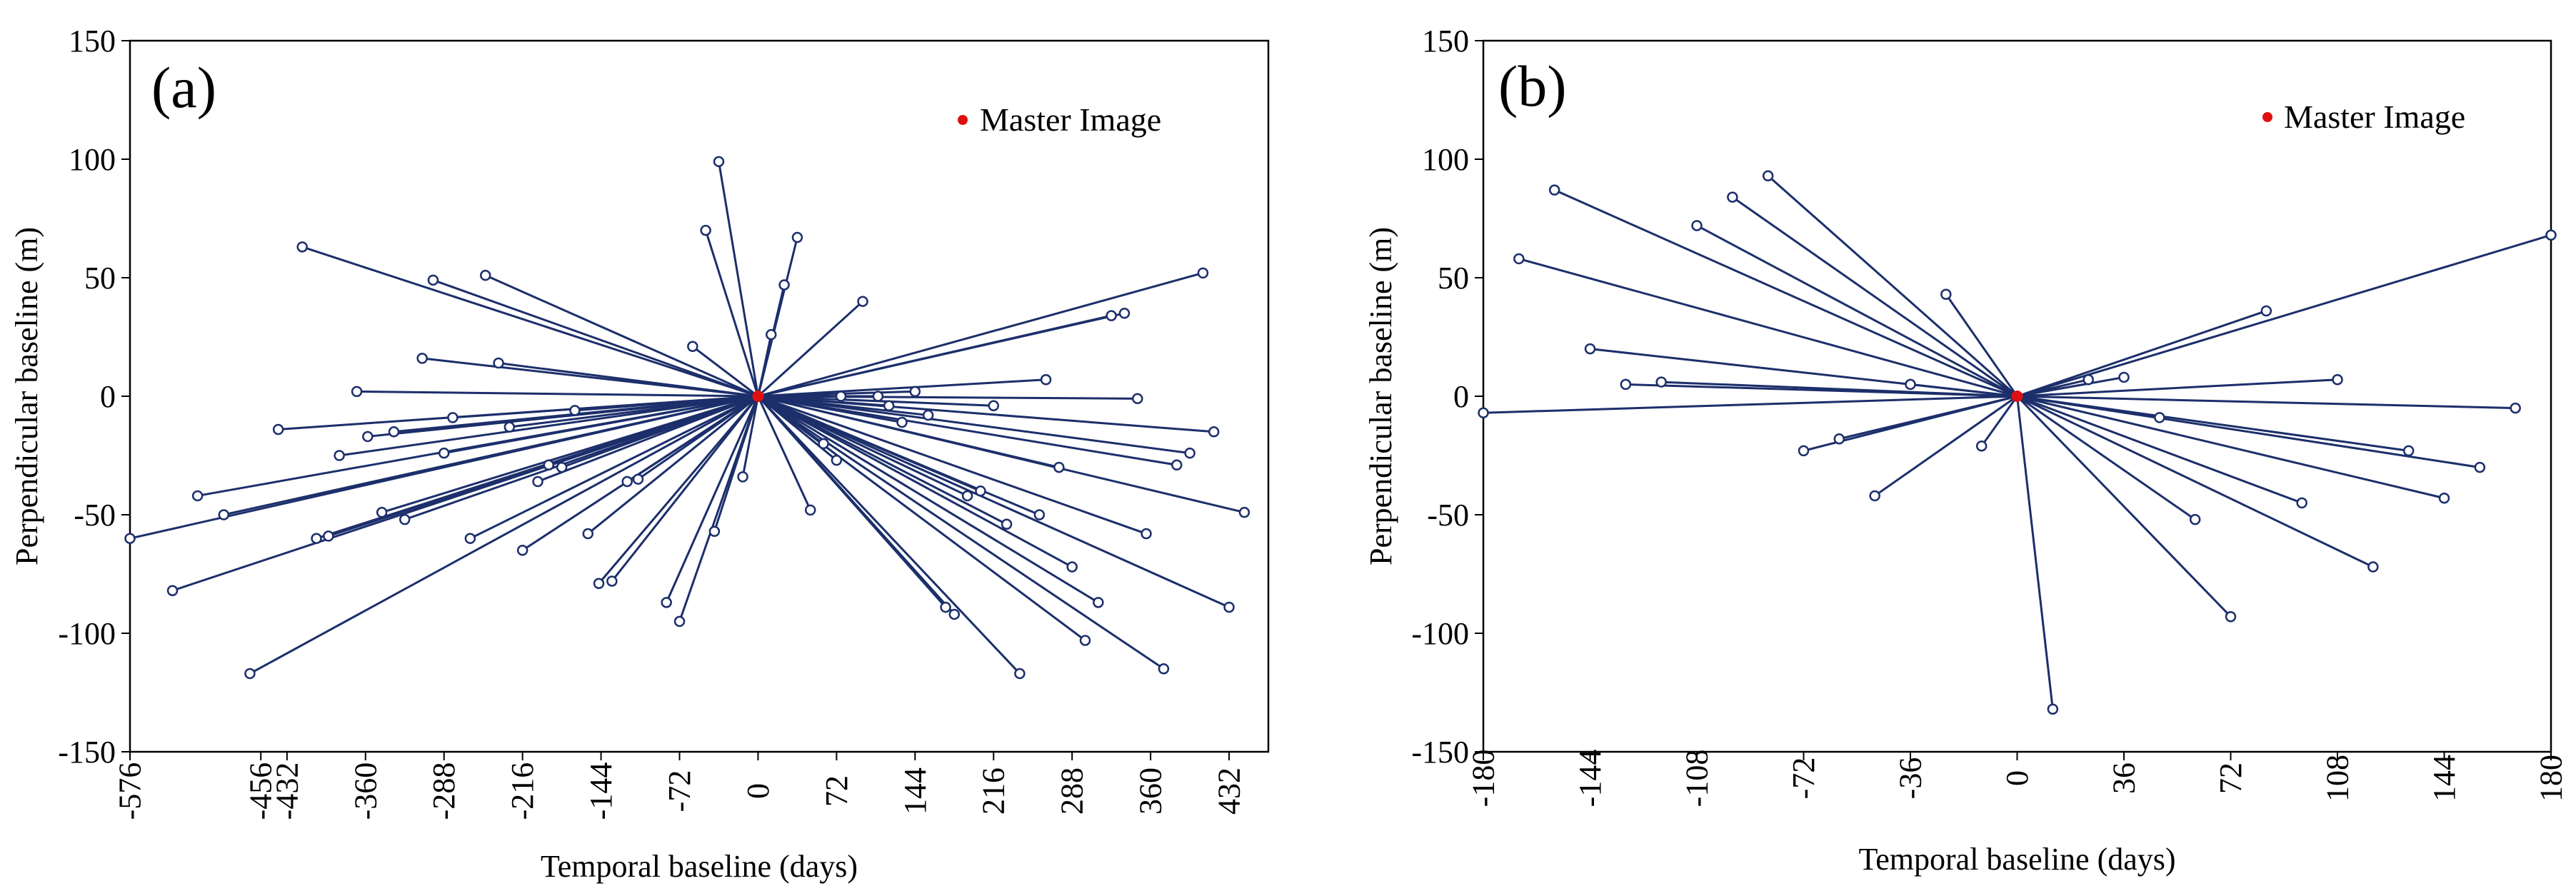  What do you see at coordinates (87, 633) in the screenshot?
I see `y-tick-label: -100` at bounding box center [87, 633].